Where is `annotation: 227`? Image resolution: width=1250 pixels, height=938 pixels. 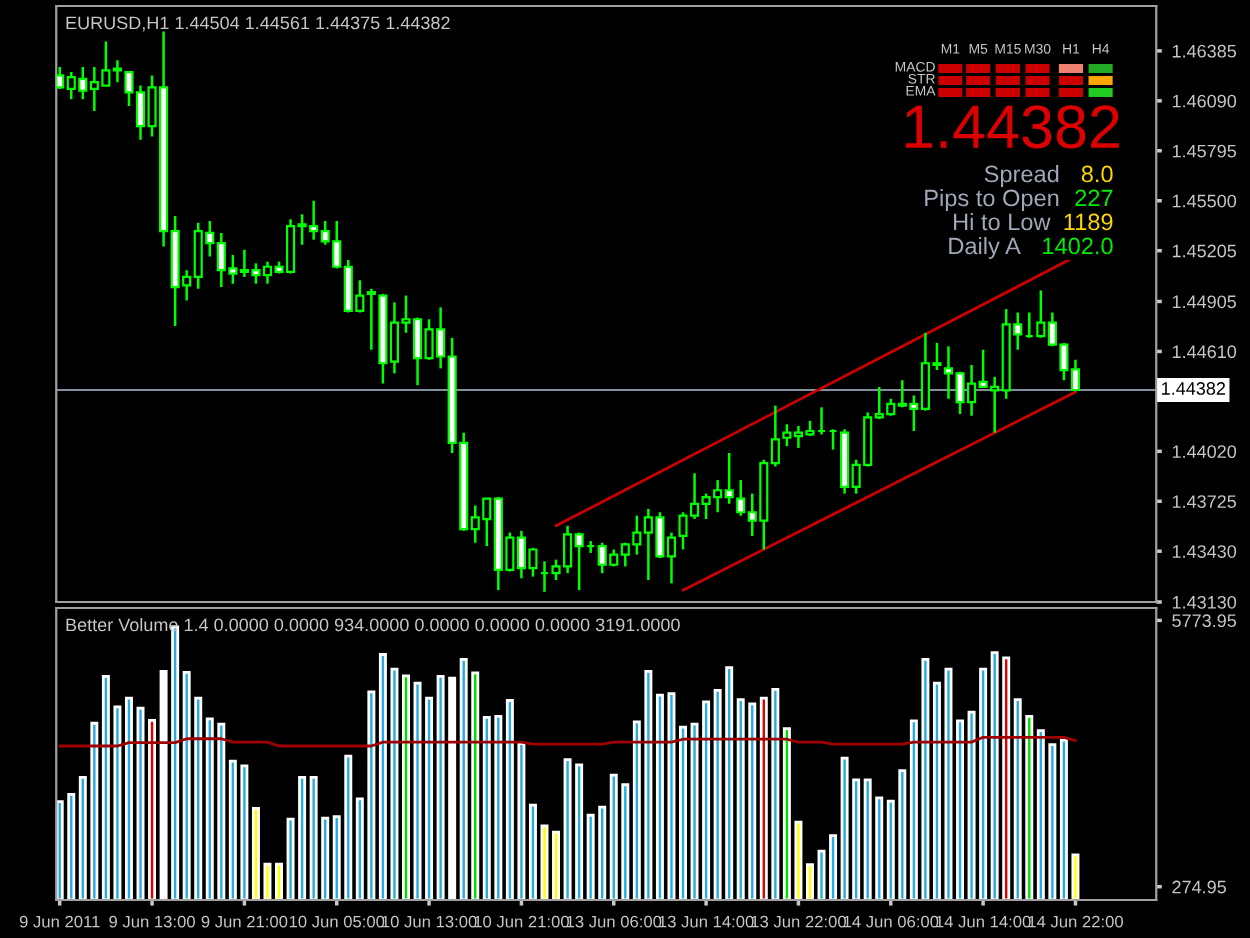
annotation: 227 is located at coordinates (1094, 198).